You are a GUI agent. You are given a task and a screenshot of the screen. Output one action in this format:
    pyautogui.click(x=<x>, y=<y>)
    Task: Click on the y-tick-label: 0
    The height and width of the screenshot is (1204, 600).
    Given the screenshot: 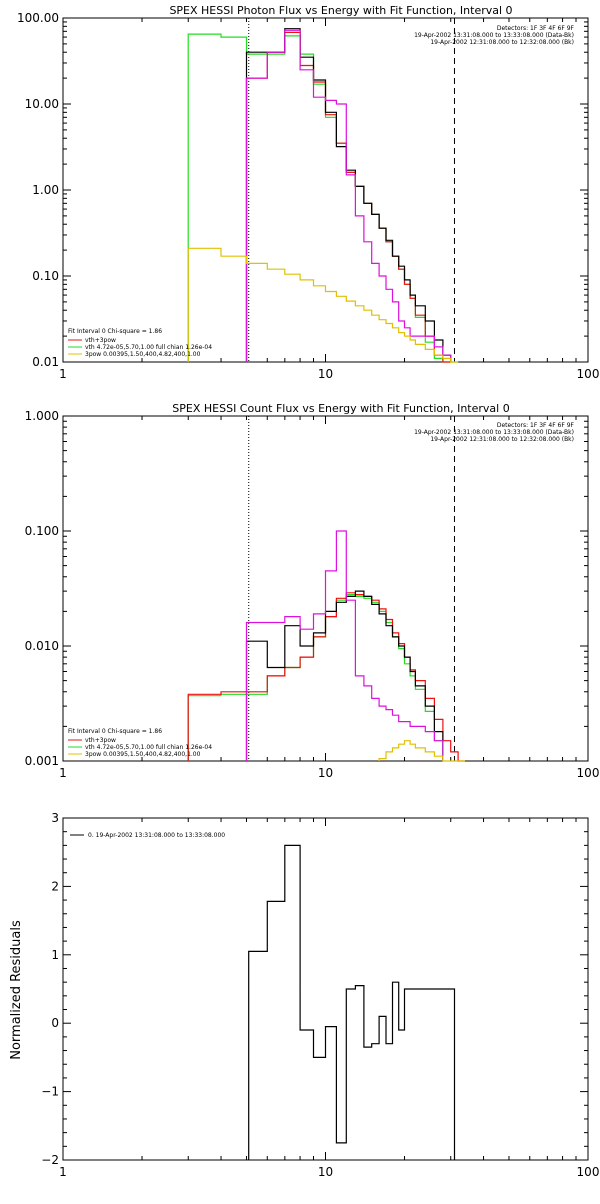 What is the action you would take?
    pyautogui.click(x=55, y=1023)
    